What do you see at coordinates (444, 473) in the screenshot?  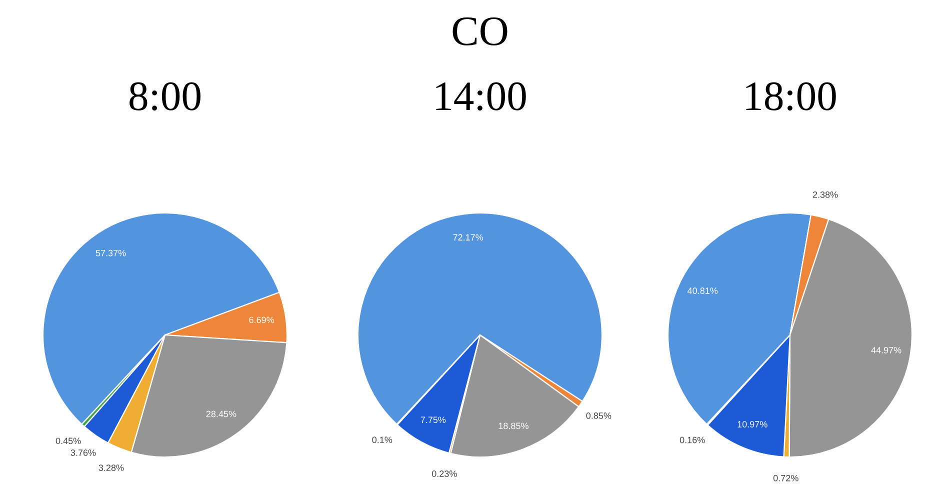 I see `data-label: 0.23%` at bounding box center [444, 473].